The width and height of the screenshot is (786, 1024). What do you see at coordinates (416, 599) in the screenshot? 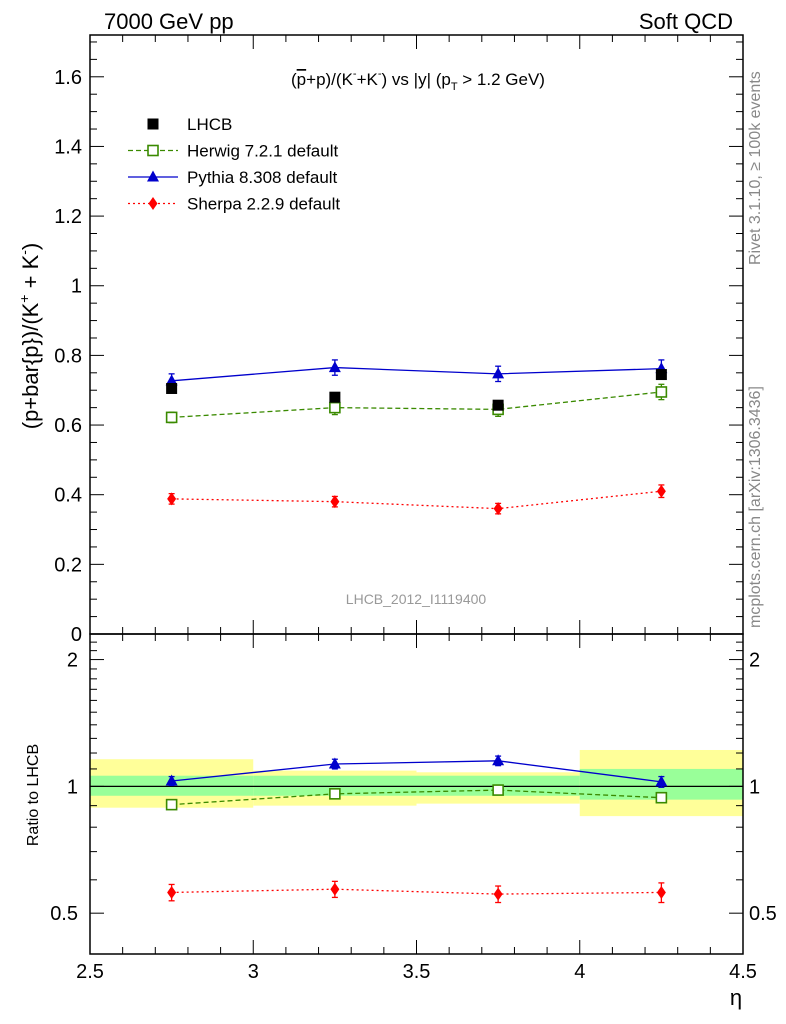
I see `analysis-id-label: LHCB_2012_I1119400` at bounding box center [416, 599].